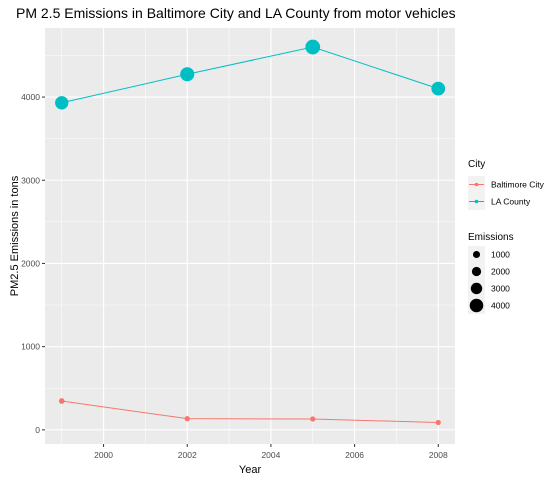 The height and width of the screenshot is (480, 560). I want to click on legend-size-label: 2000, so click(500, 272).